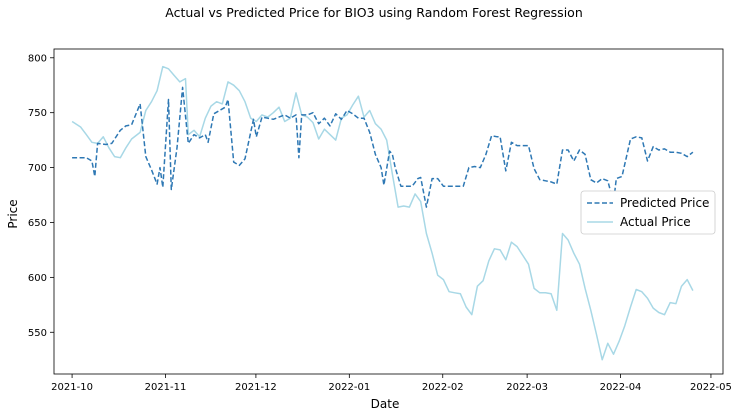 This screenshot has width=738, height=417. I want to click on y-tick-label: 800, so click(37, 58).